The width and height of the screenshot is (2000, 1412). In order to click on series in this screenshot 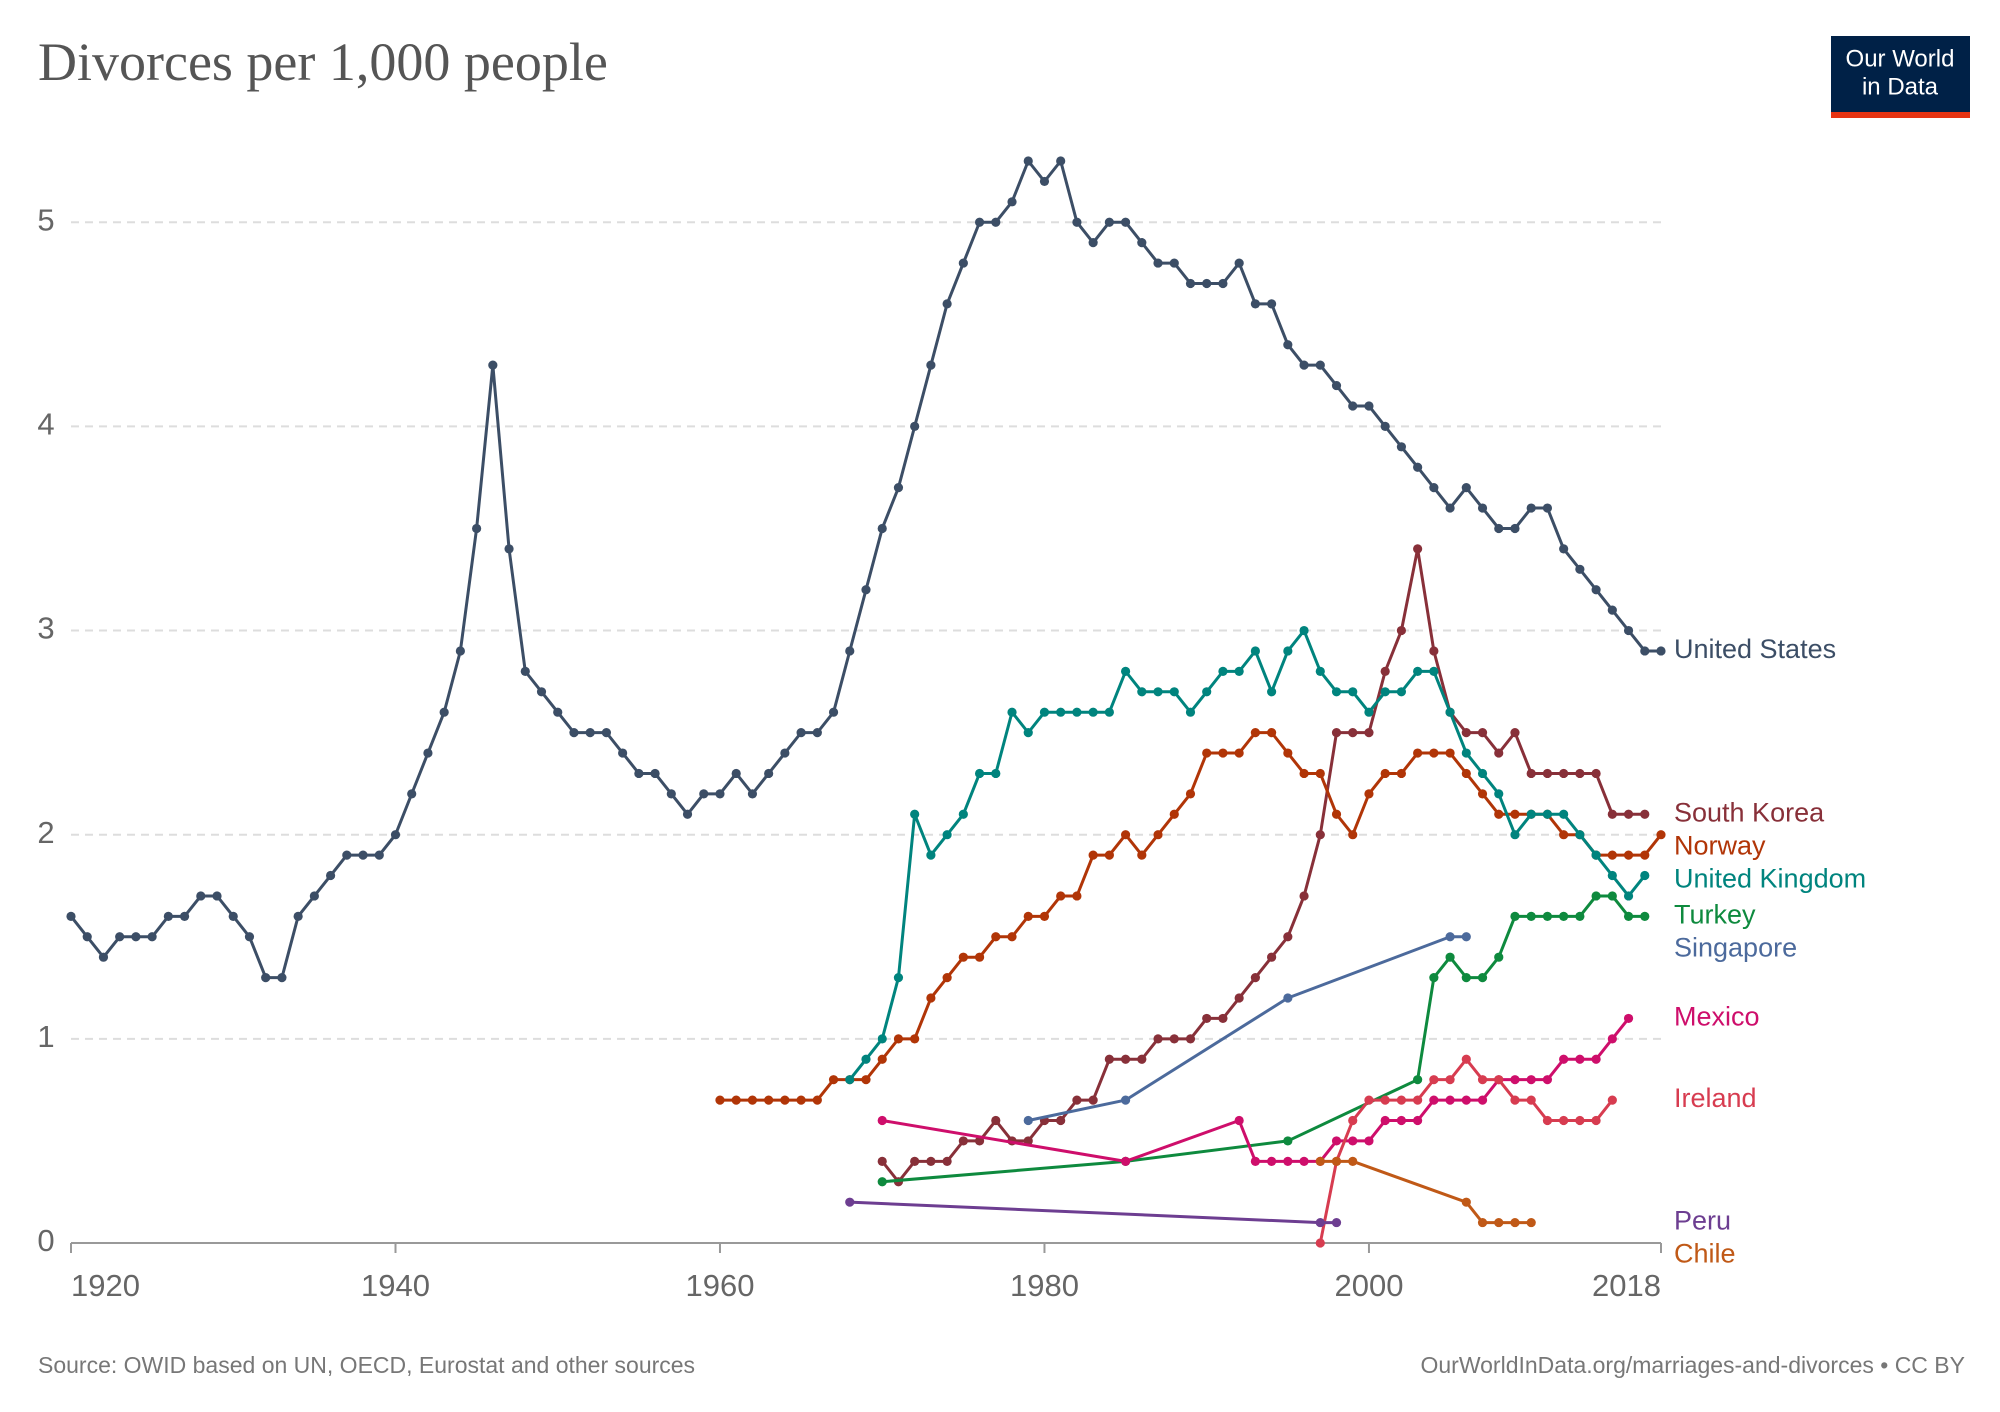, I will do `click(1263, 1039)`.